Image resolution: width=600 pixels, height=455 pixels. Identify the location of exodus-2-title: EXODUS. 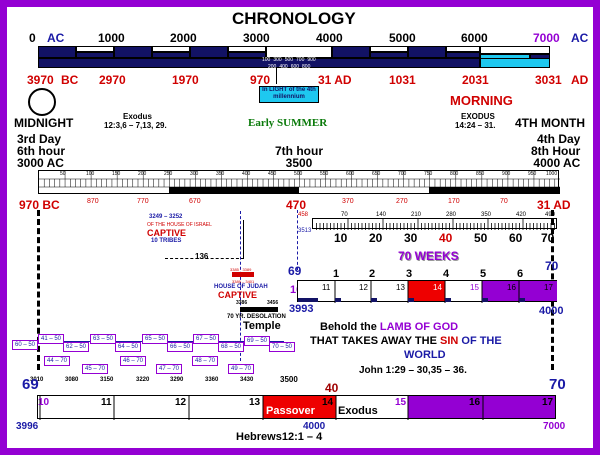
(478, 116).